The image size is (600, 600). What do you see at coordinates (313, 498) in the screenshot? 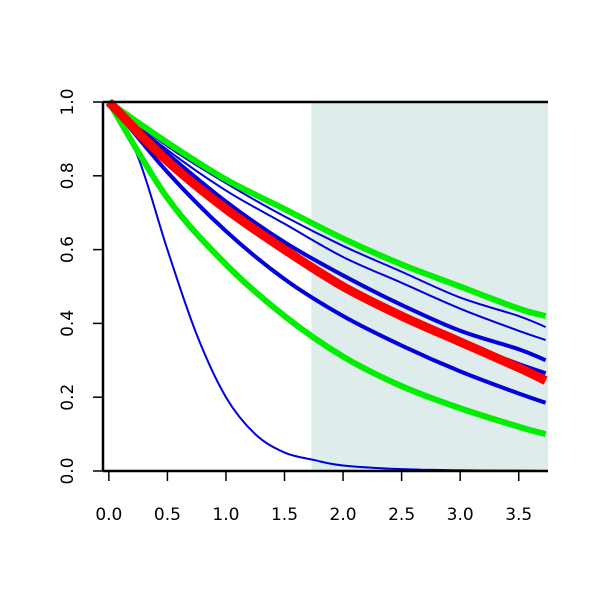
I see `x-axis-ticks: 0.0 0.5 1.0 1.5 2.0 2.5 3.0 3.5` at bounding box center [313, 498].